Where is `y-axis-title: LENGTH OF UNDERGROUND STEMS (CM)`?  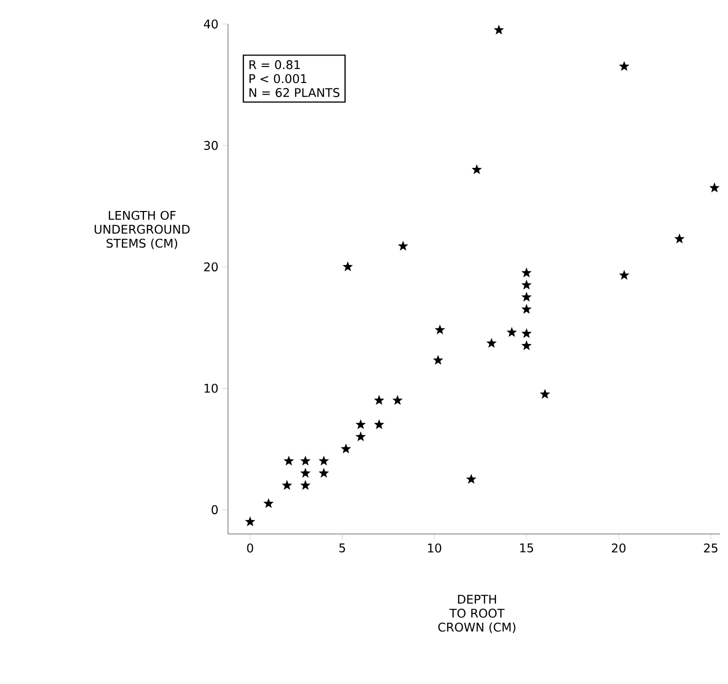
y-axis-title: LENGTH OF UNDERGROUND STEMS (CM) is located at coordinates (142, 230).